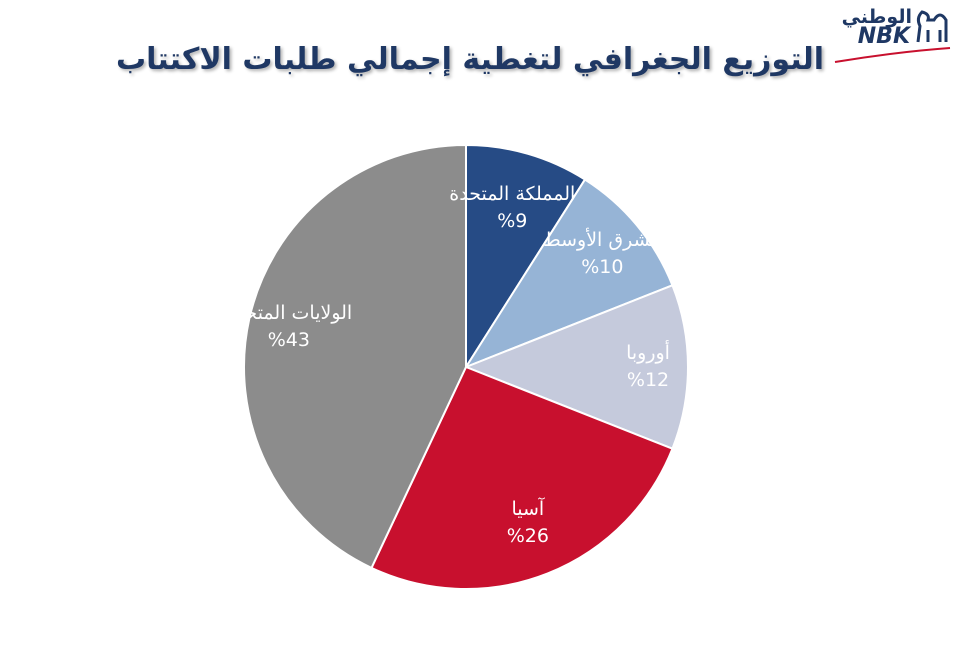 This screenshot has height=672, width=960. I want to click on logo-swoosh, so click(892, 55).